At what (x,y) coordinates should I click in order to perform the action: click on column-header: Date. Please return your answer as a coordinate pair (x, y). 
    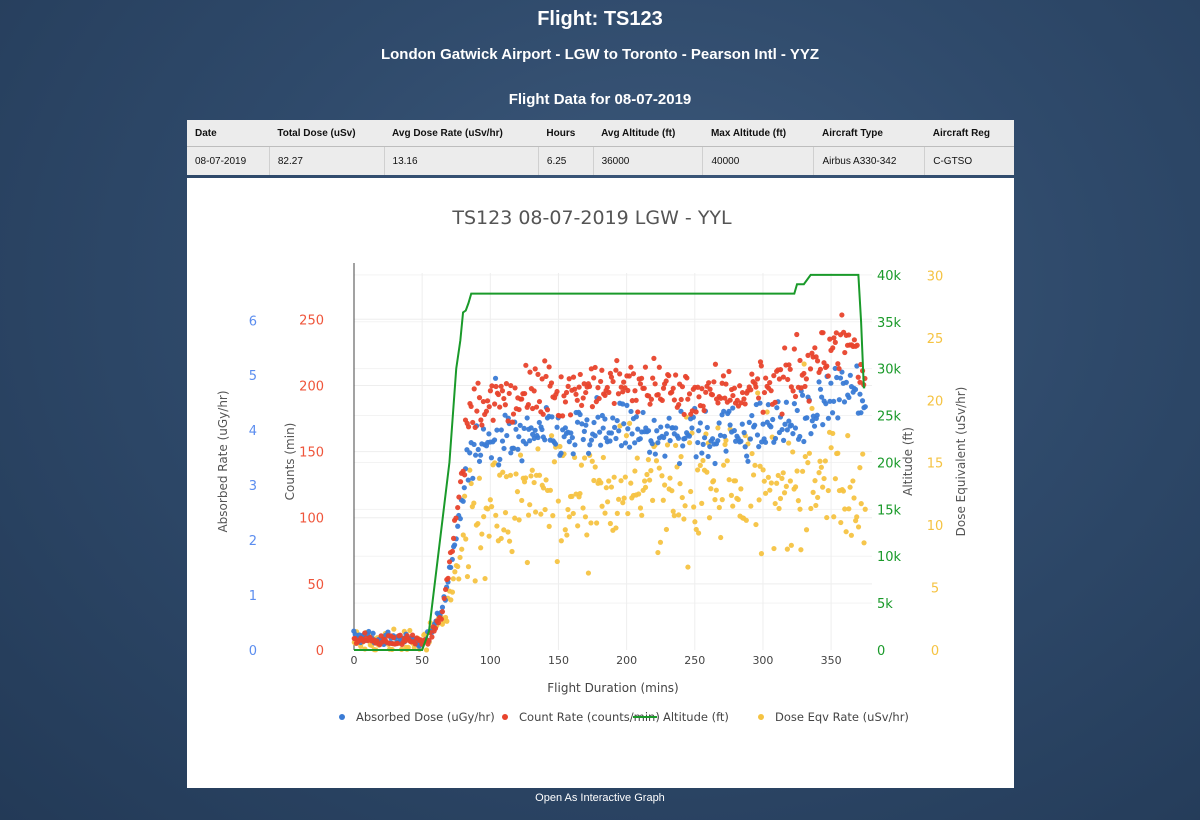
    Looking at the image, I should click on (228, 133).